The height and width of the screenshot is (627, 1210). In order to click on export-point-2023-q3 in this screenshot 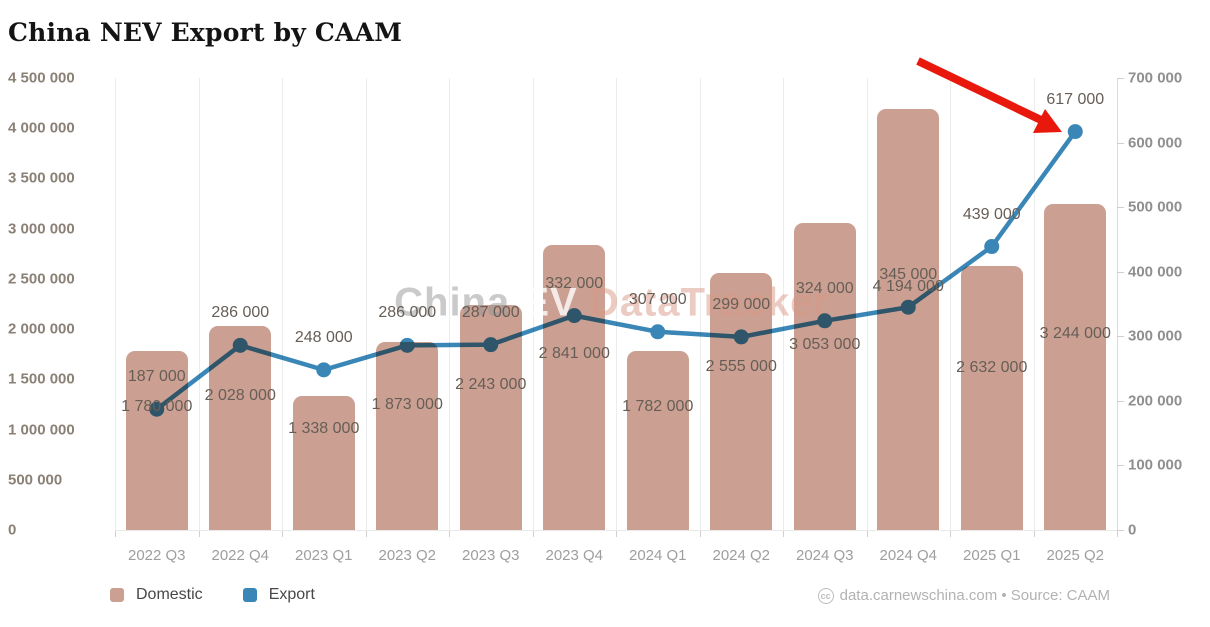, I will do `click(491, 345)`.